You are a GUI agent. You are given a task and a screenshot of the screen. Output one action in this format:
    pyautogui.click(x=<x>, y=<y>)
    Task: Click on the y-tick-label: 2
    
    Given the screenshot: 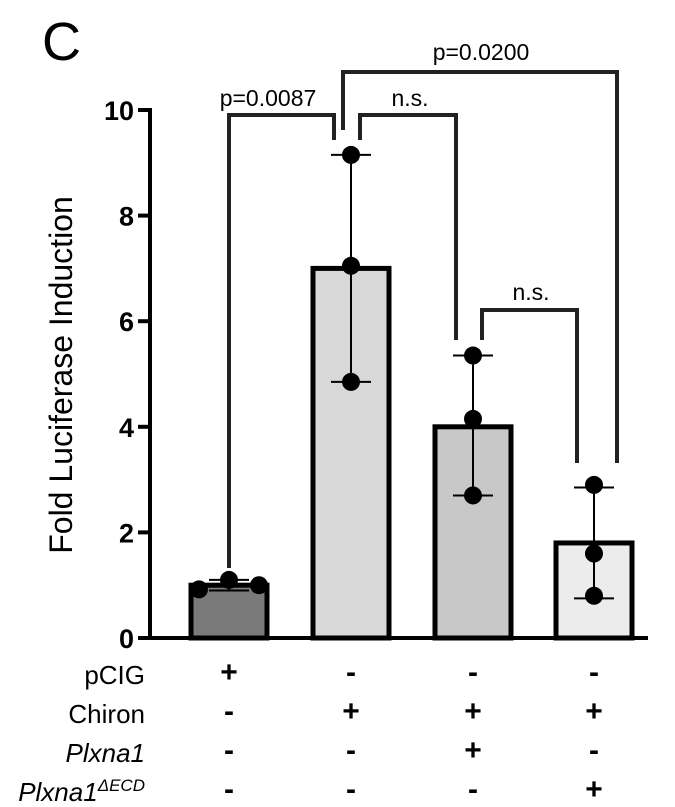 What is the action you would take?
    pyautogui.click(x=126, y=533)
    